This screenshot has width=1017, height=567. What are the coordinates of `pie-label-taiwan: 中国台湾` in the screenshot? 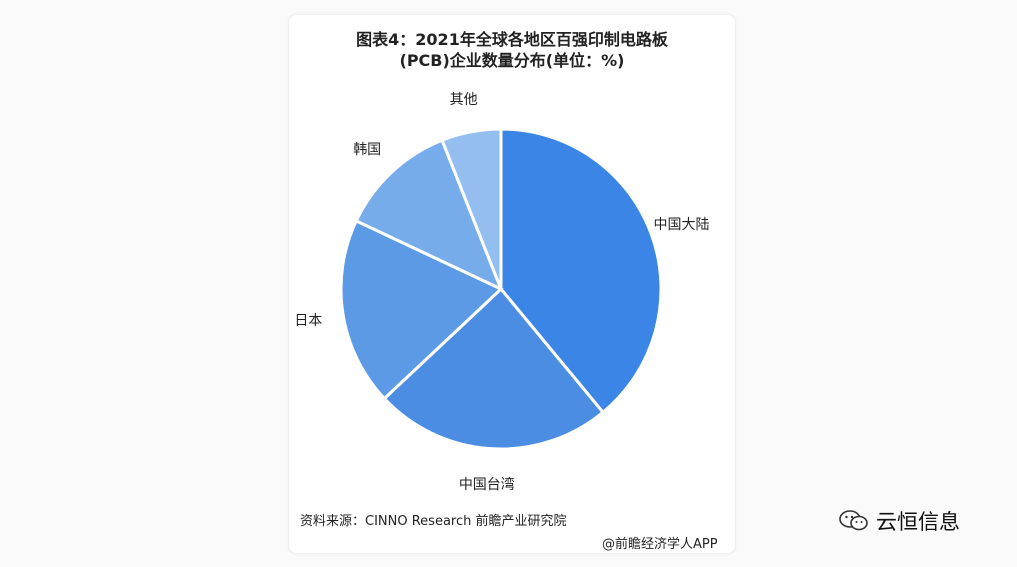 It's located at (486, 484).